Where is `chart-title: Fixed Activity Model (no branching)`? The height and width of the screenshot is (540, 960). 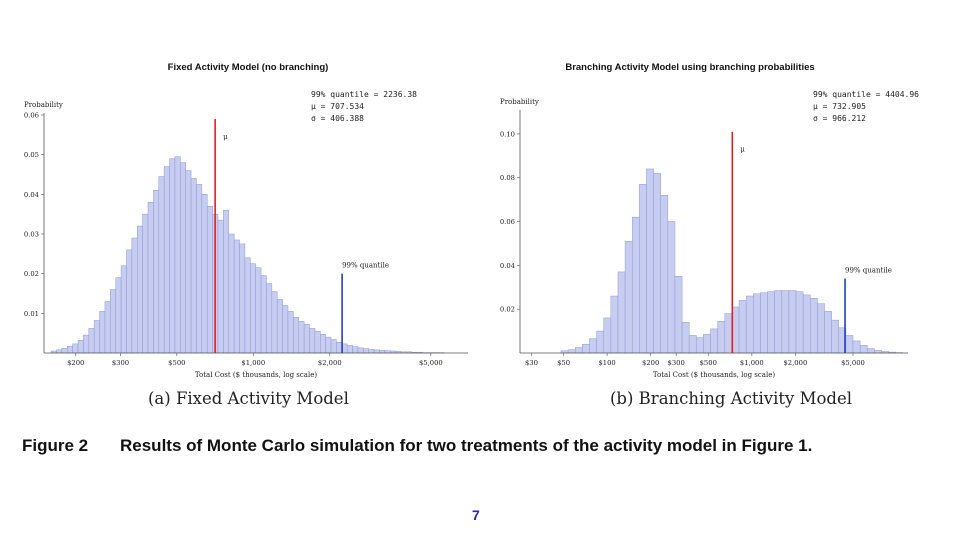 chart-title: Fixed Activity Model (no branching) is located at coordinates (248, 67).